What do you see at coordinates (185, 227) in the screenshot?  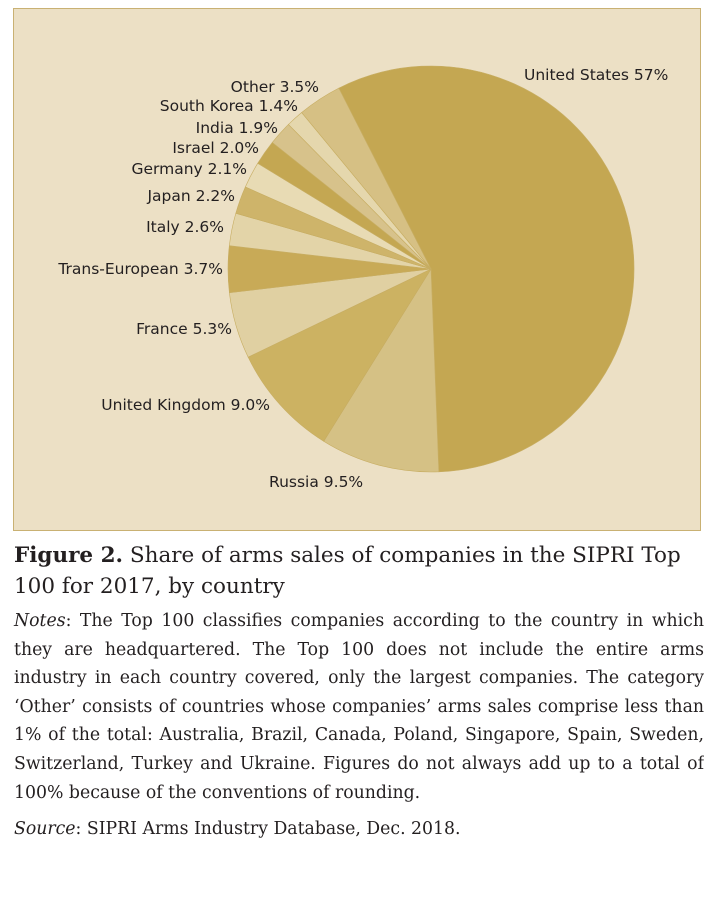 I see `label-italy: Italy 2.6%` at bounding box center [185, 227].